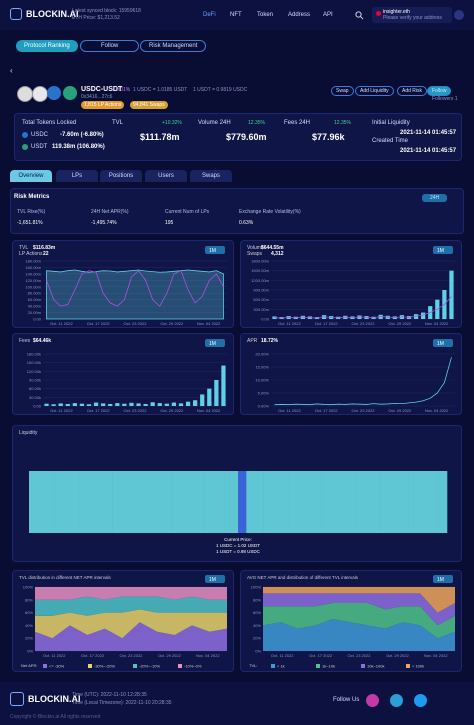 The height and width of the screenshot is (725, 474). I want to click on rate: 1 USDT = 0.9819 USDC, so click(220, 90).